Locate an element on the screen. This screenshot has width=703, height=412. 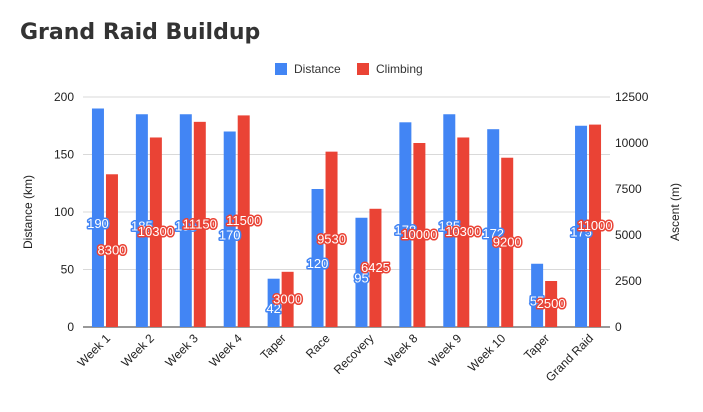
data-label-climbing: 2500 is located at coordinates (551, 303).